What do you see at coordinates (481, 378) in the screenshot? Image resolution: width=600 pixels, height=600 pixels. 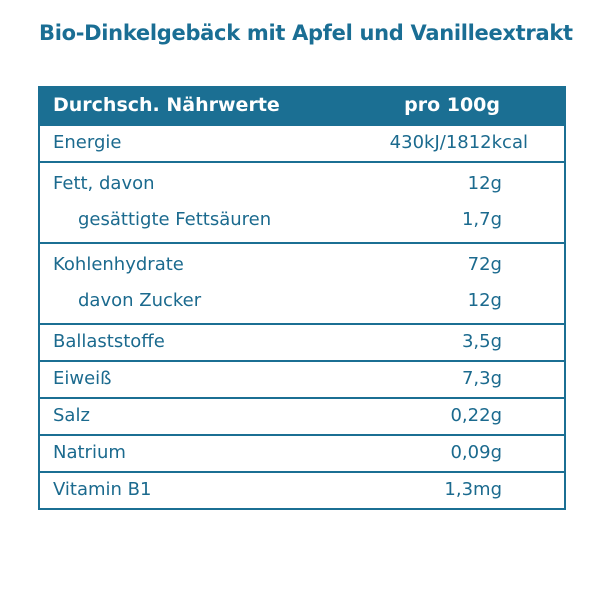 I see `nutrient-value: 7,3g` at bounding box center [481, 378].